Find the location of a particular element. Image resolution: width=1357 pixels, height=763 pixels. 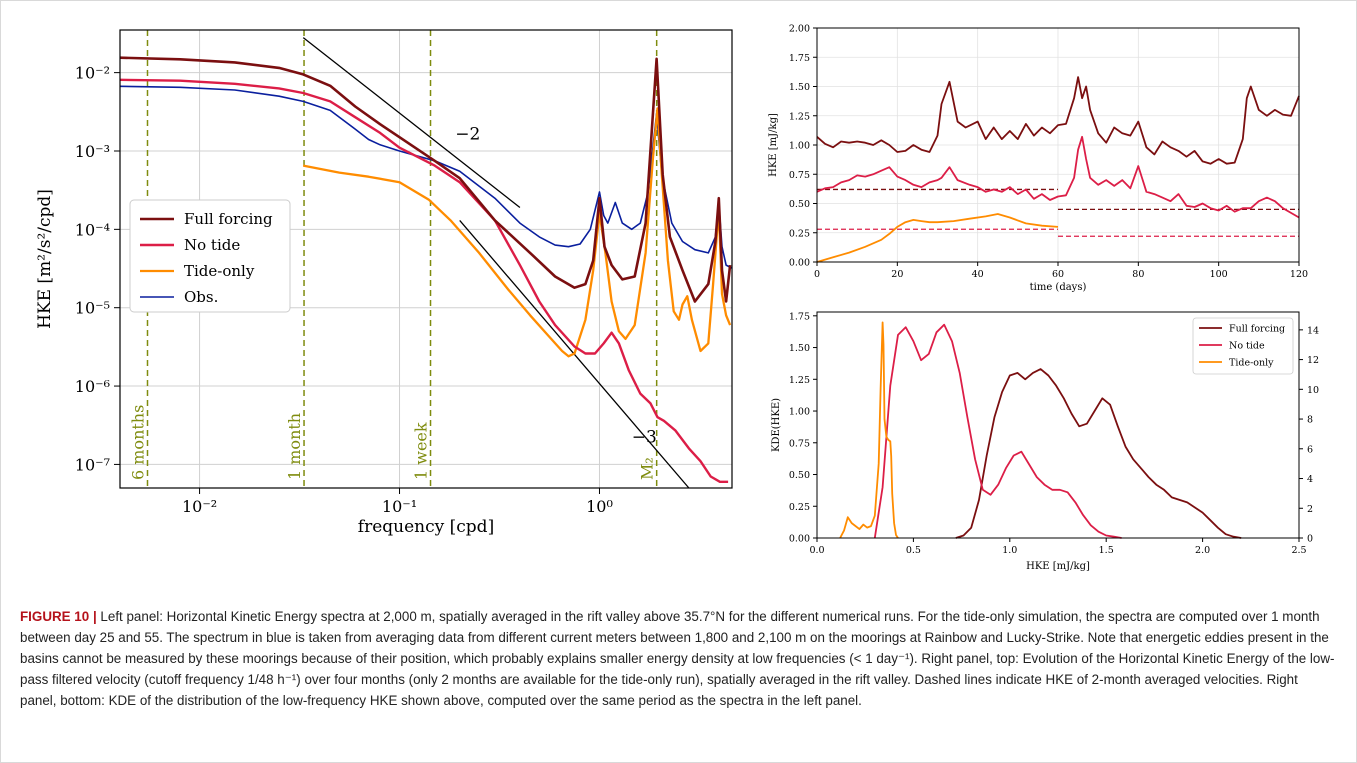

spectra-slope-label: −2 is located at coordinates (467, 135).